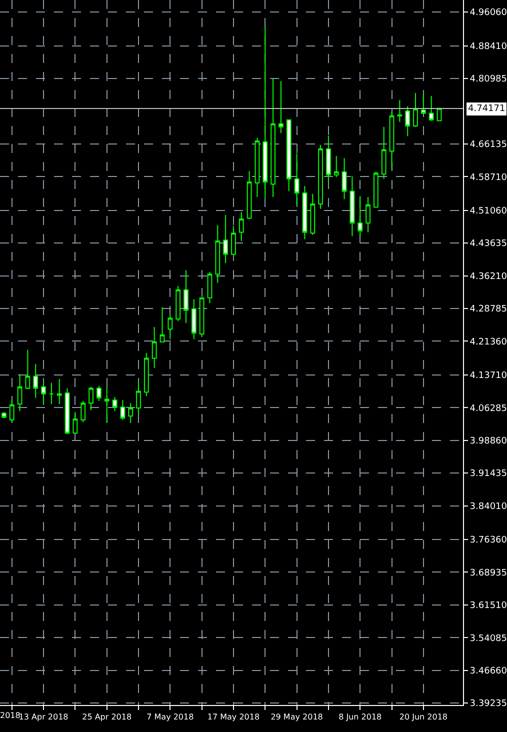 The image size is (507, 732). I want to click on ref-line-label: 4.74171, so click(487, 109).